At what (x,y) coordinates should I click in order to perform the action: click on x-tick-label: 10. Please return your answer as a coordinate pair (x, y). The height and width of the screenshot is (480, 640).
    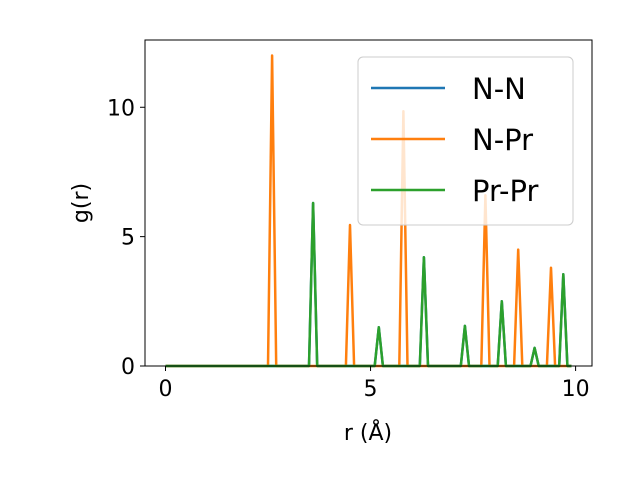
    Looking at the image, I should click on (576, 389).